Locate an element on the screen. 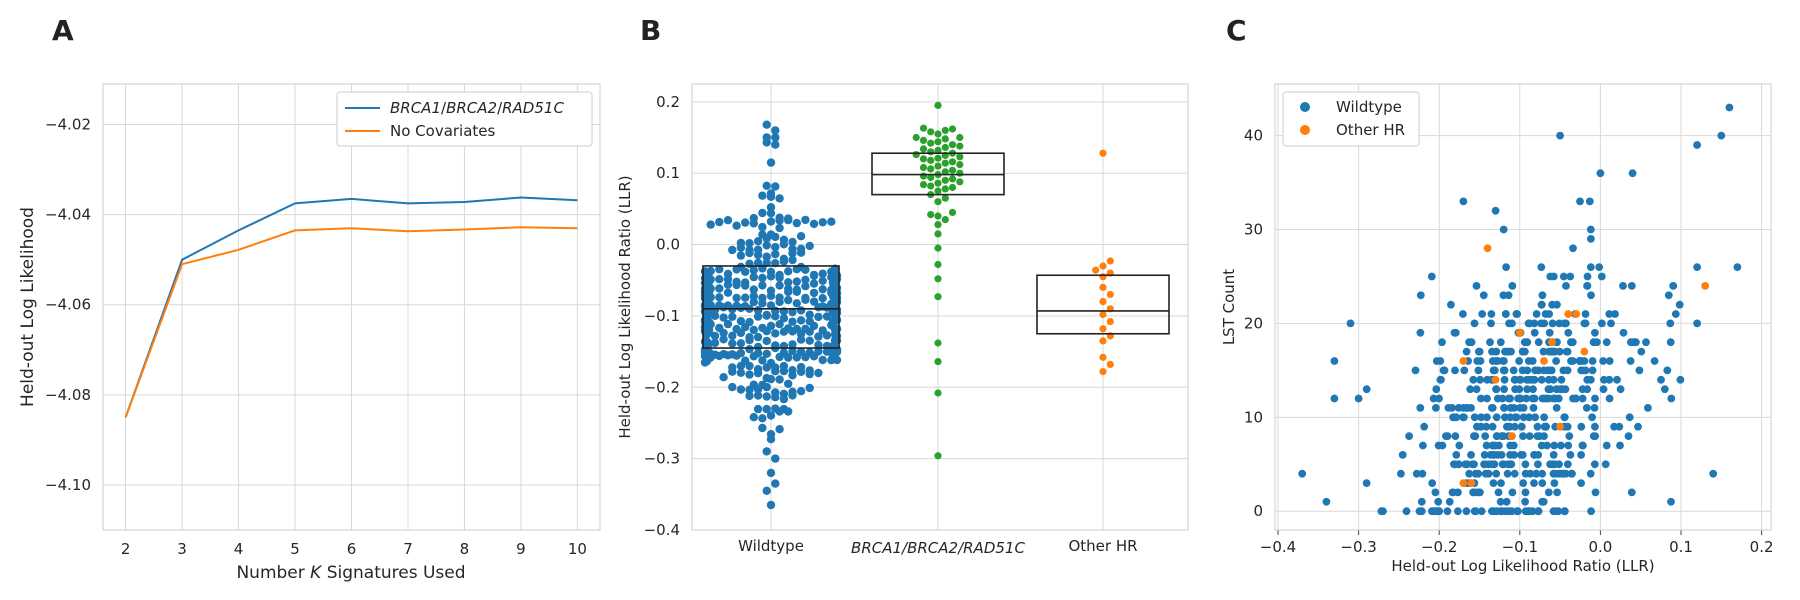 The height and width of the screenshot is (600, 1800). legend-slash-2: / is located at coordinates (500, 108).